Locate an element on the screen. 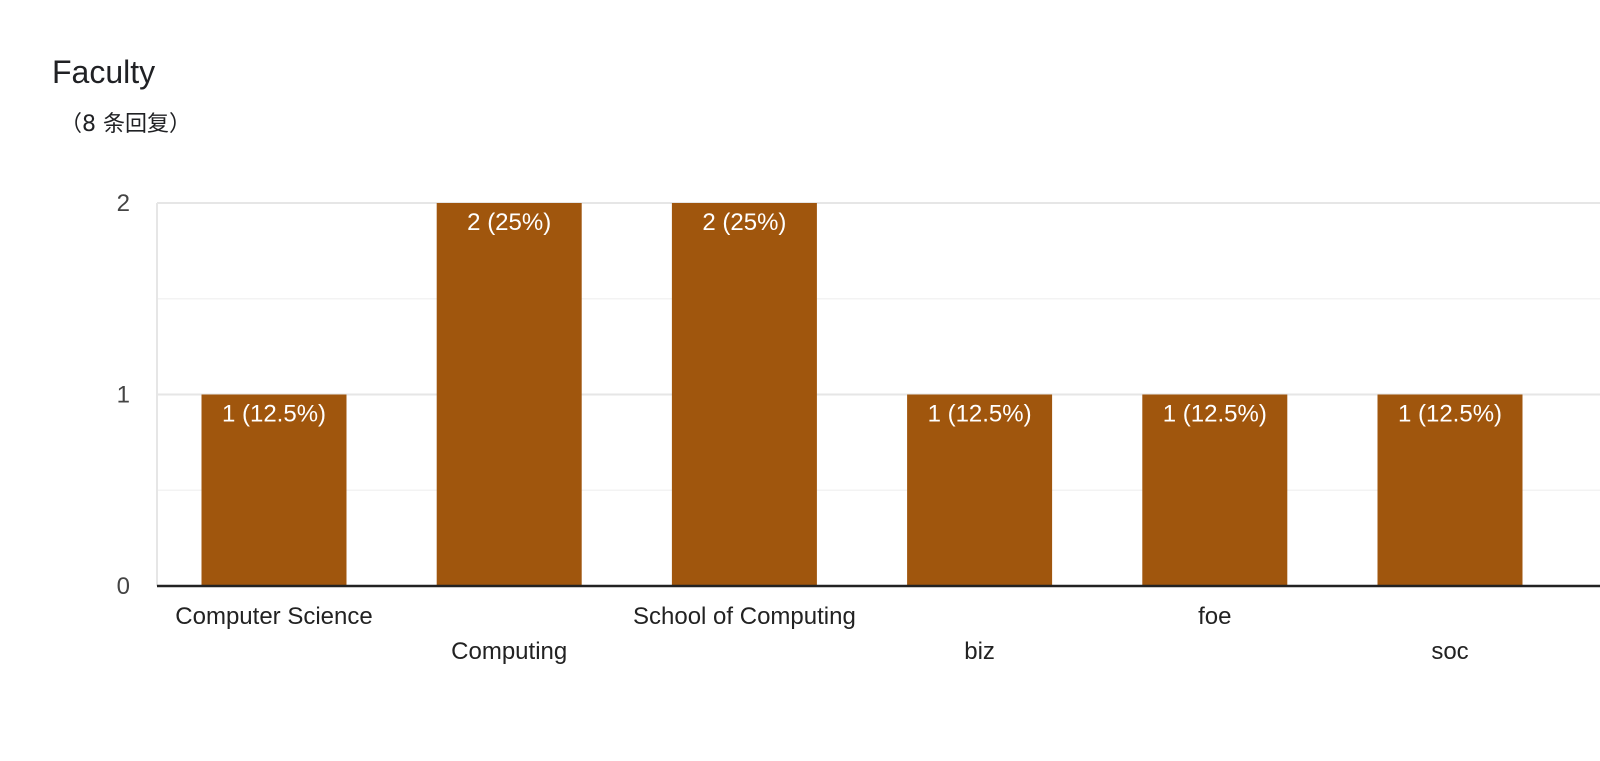  chart-title: Faculty is located at coordinates (104, 72).